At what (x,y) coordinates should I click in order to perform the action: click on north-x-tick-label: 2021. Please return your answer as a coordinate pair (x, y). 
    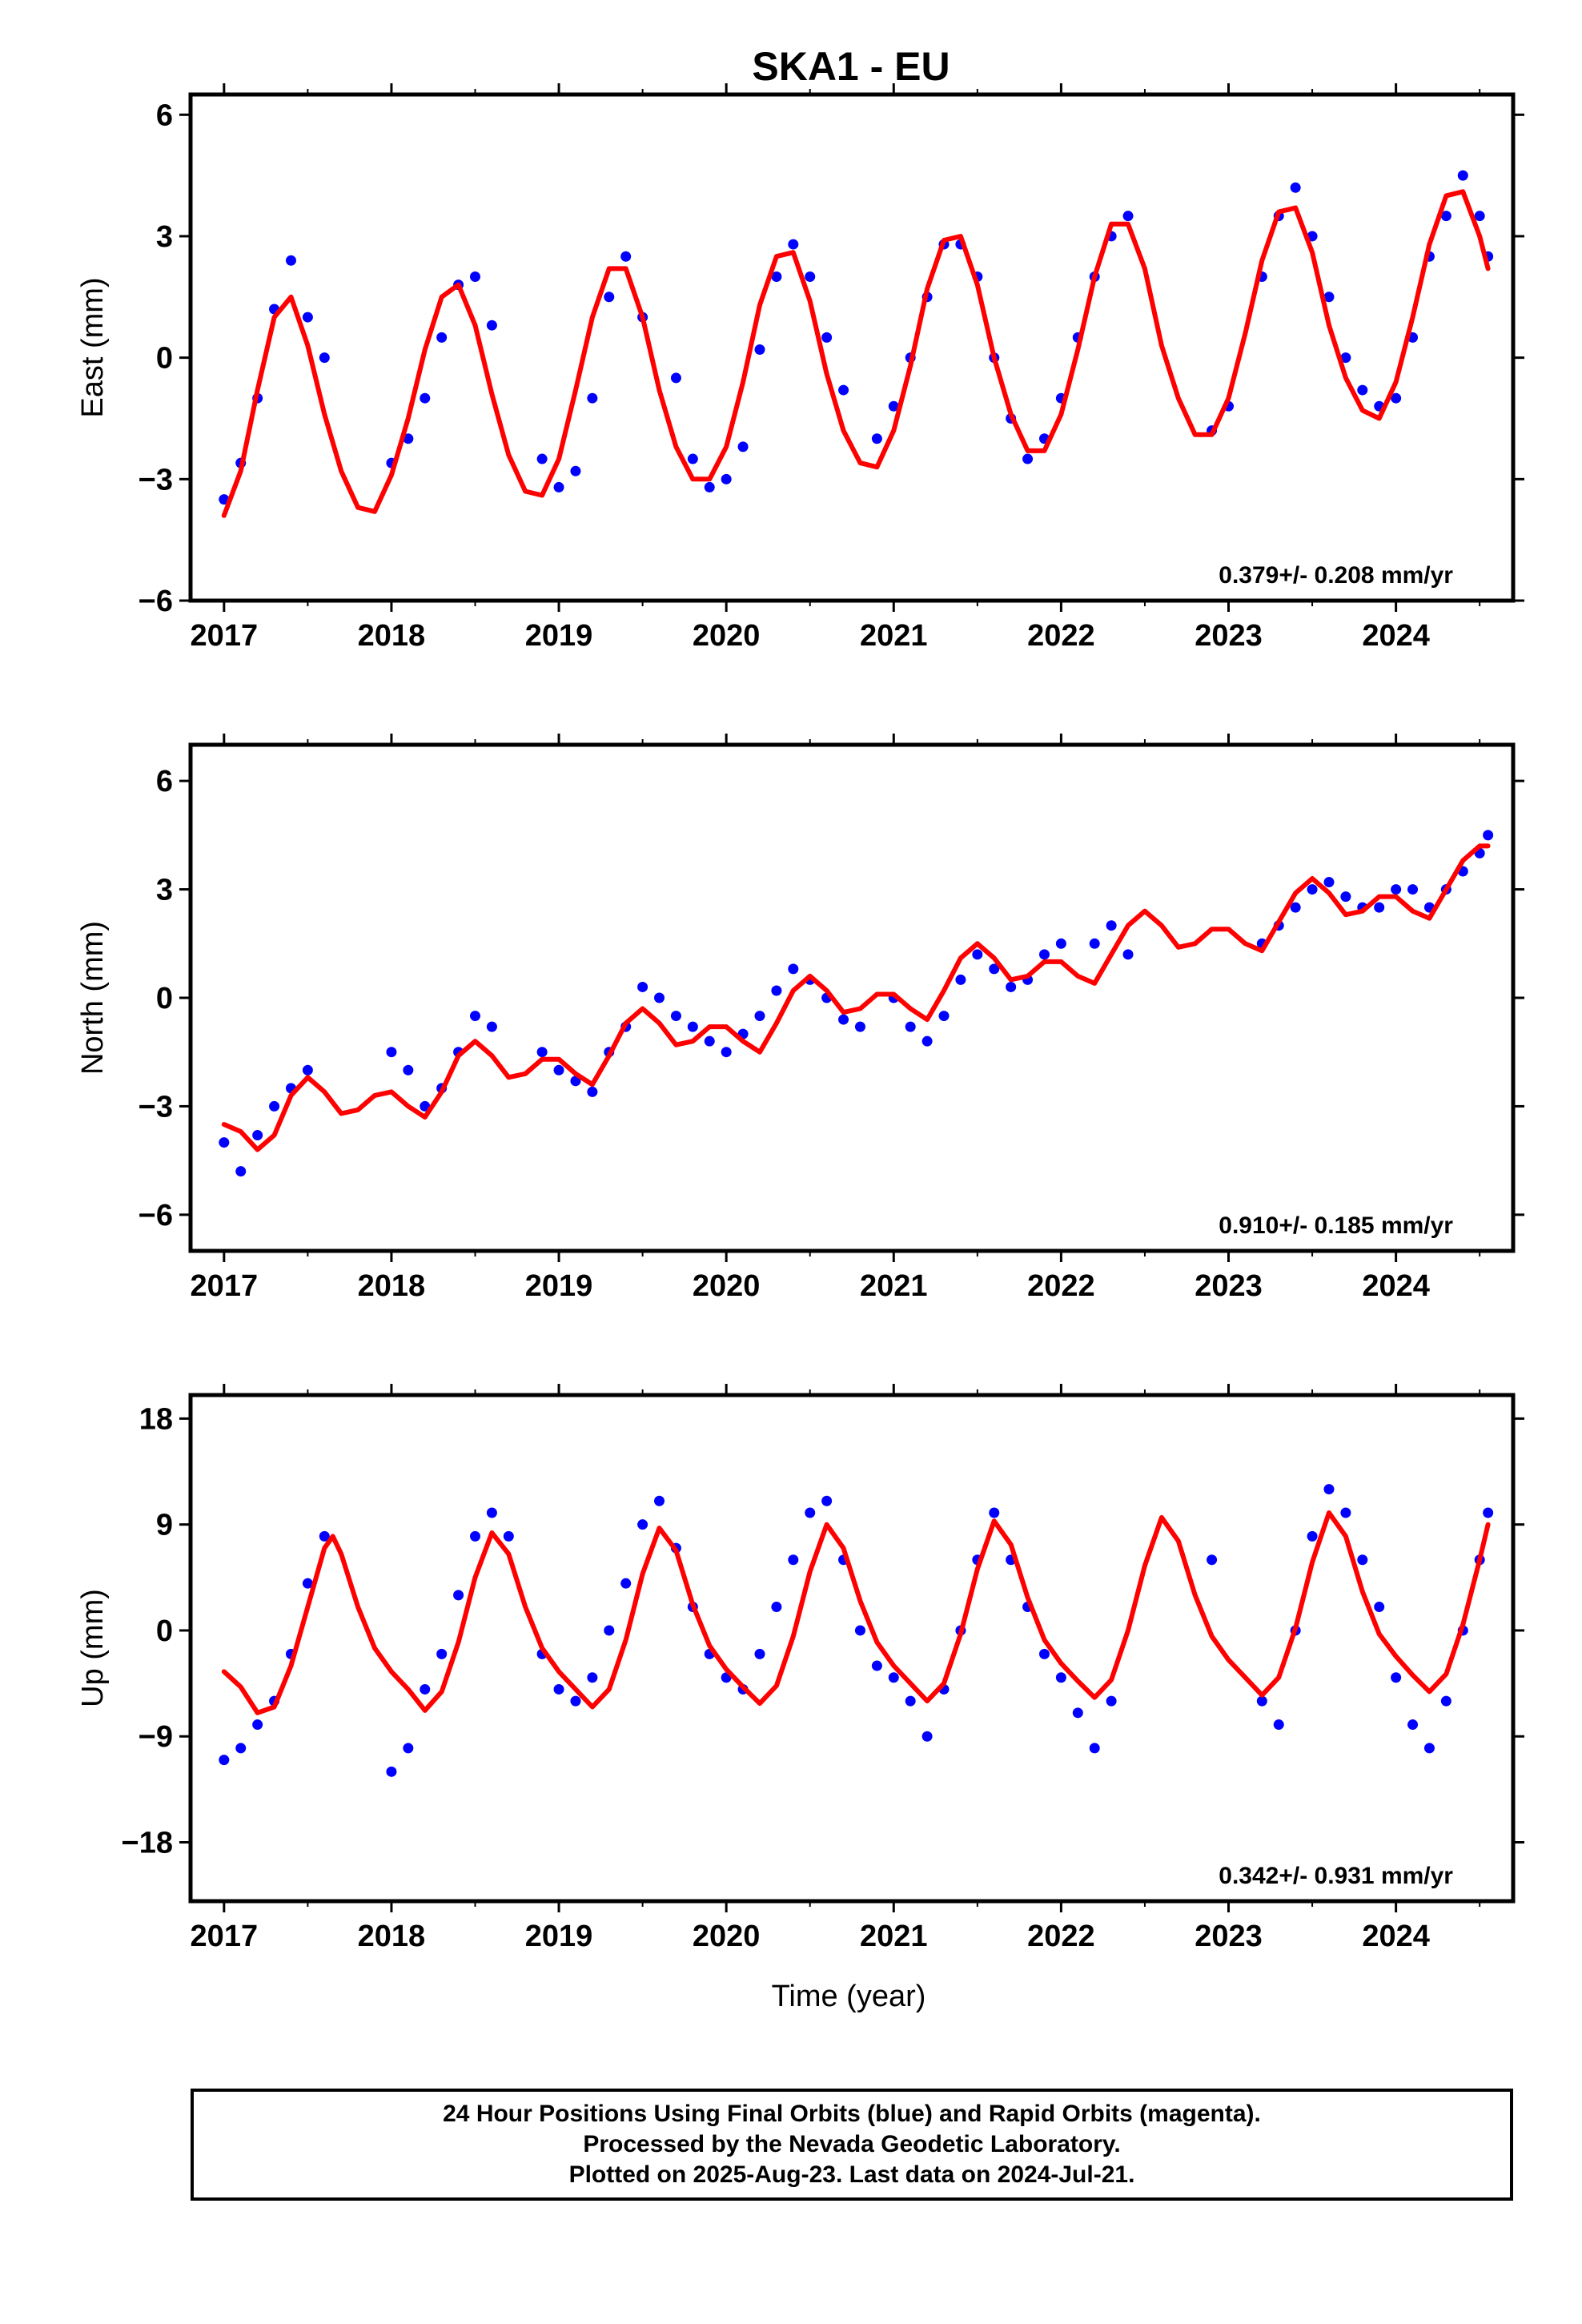
    Looking at the image, I should click on (894, 1286).